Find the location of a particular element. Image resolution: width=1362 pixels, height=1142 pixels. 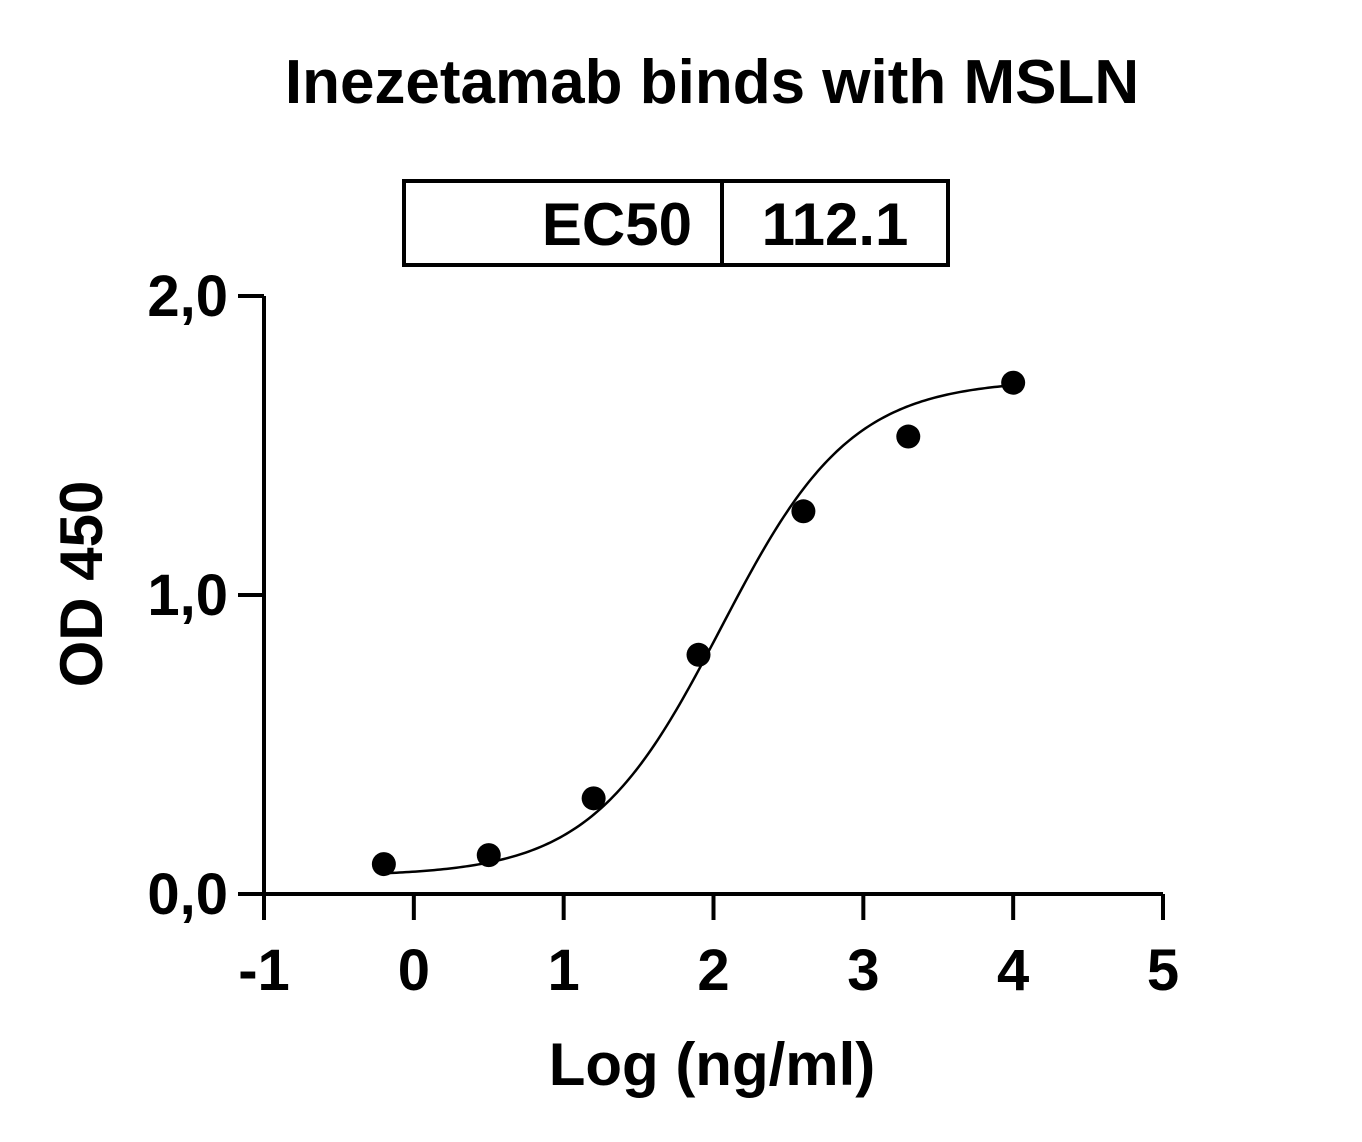

x-tick-label: 1 is located at coordinates (564, 970).